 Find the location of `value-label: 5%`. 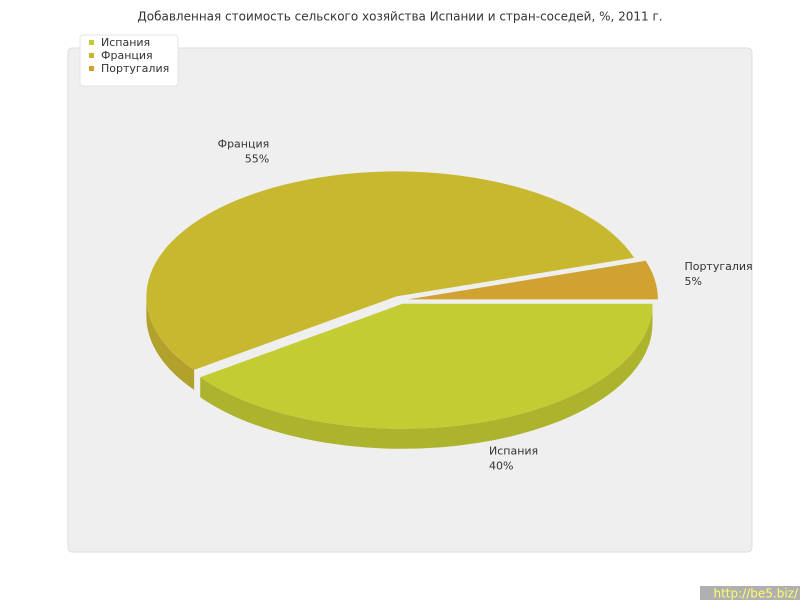

value-label: 5% is located at coordinates (692, 281).